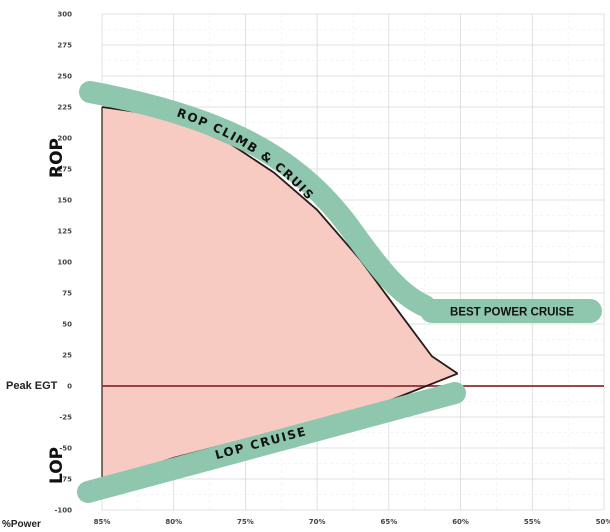 This screenshot has height=532, width=610. What do you see at coordinates (245, 522) in the screenshot?
I see `x-tick-label-2: 75%` at bounding box center [245, 522].